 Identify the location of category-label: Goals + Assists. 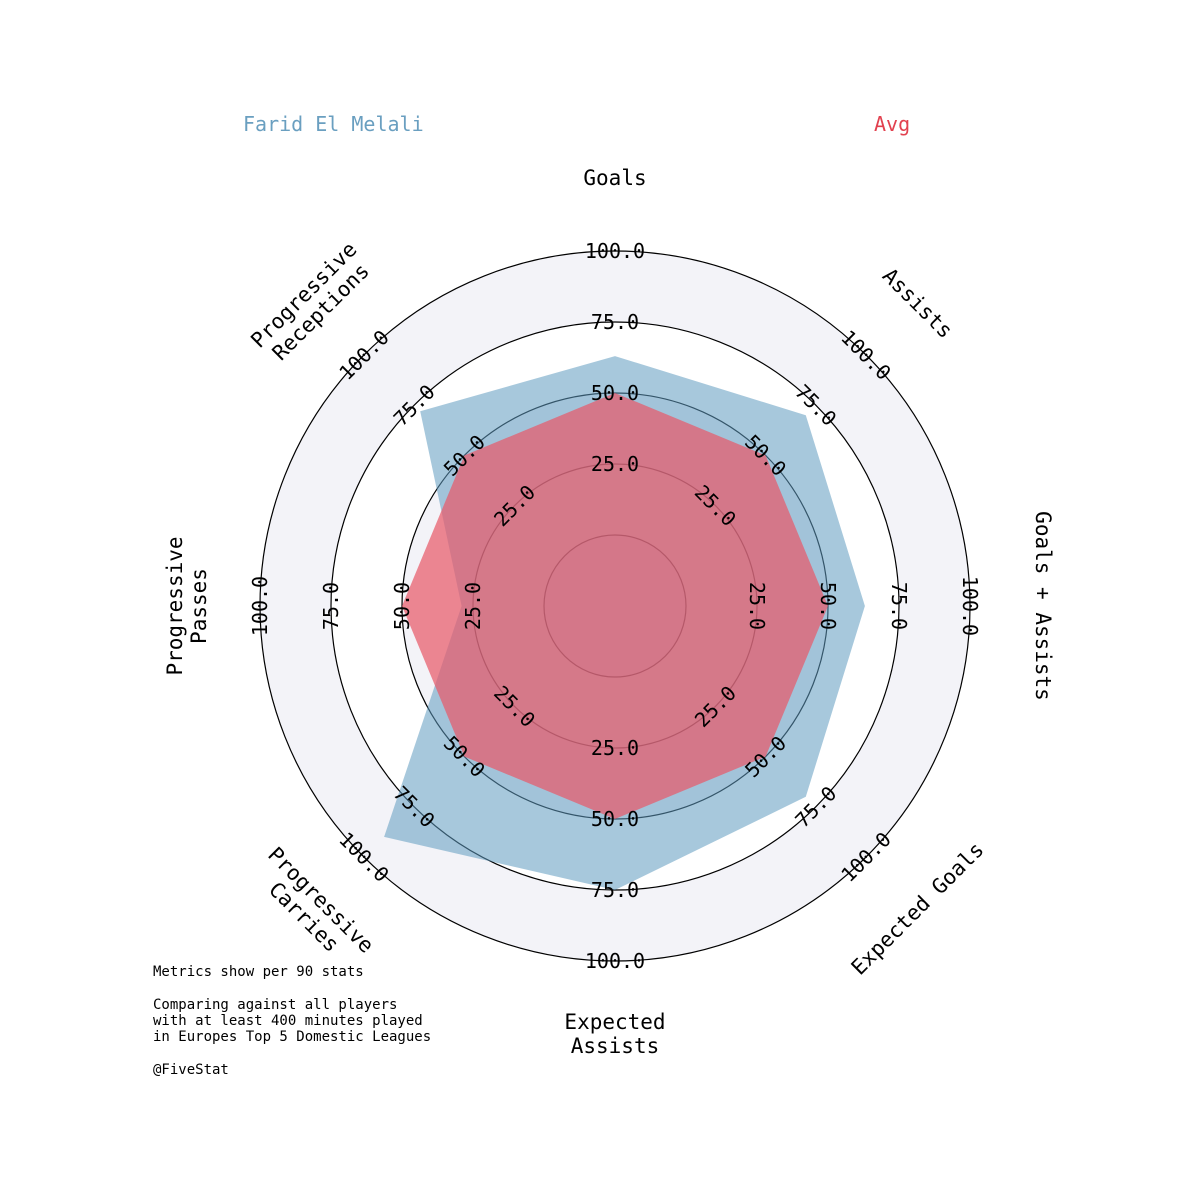
(1043, 606).